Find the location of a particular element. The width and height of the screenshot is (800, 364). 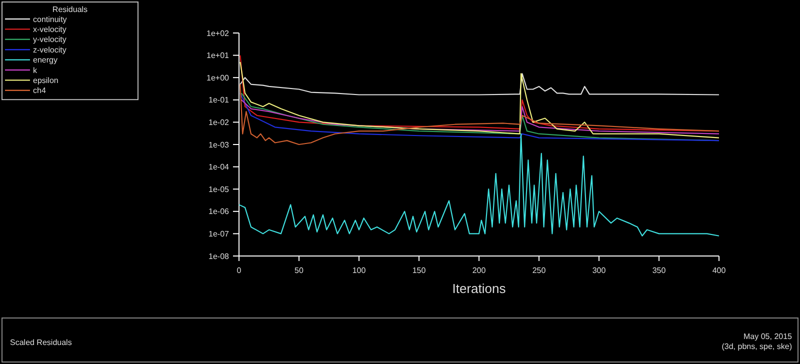

x-tick-label: 100 is located at coordinates (359, 270).